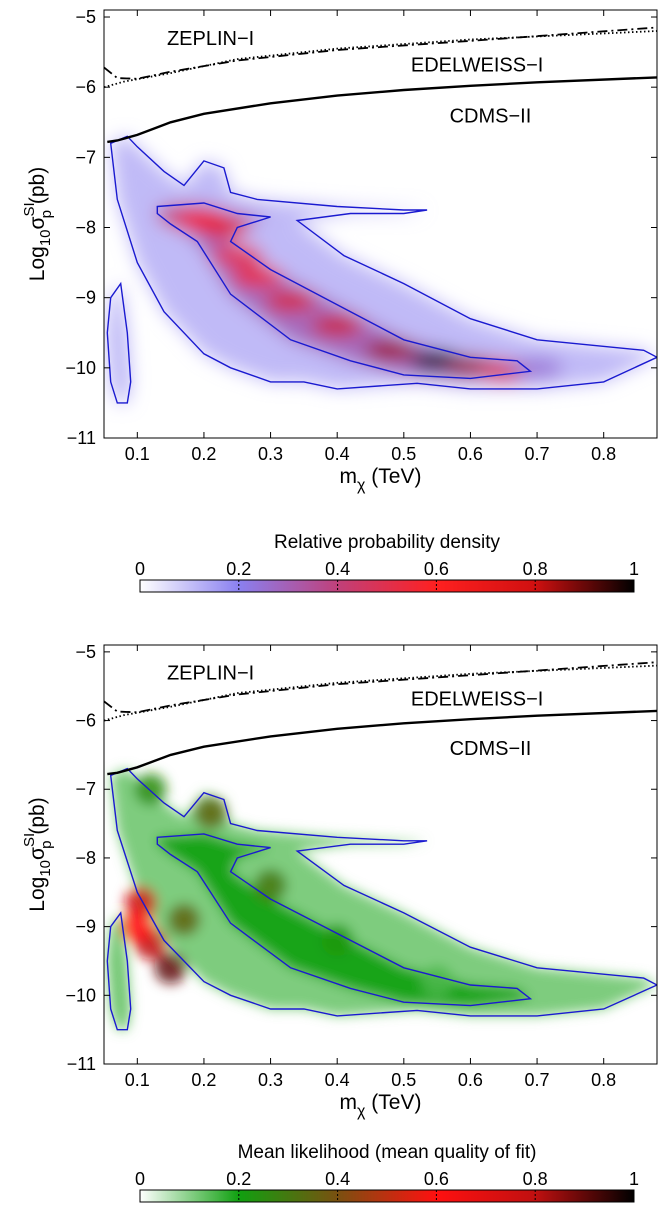 This screenshot has height=1223, width=661. I want to click on density-core, so click(344, 919).